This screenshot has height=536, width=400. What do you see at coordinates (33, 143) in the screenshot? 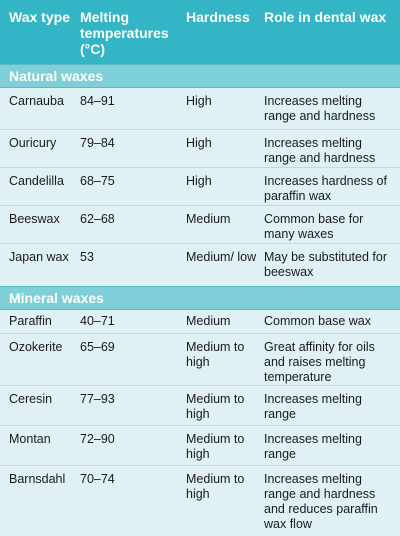
I see `cell-wax: Ouricury` at bounding box center [33, 143].